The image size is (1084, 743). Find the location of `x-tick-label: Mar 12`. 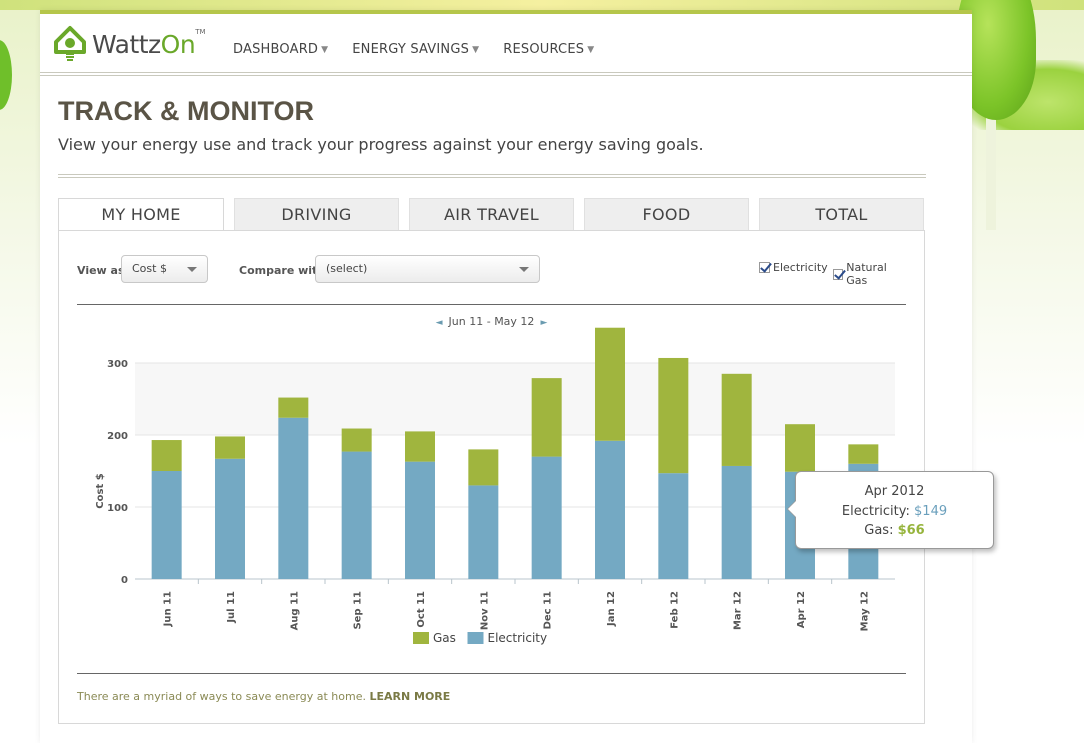

x-tick-label: Mar 12 is located at coordinates (738, 610).